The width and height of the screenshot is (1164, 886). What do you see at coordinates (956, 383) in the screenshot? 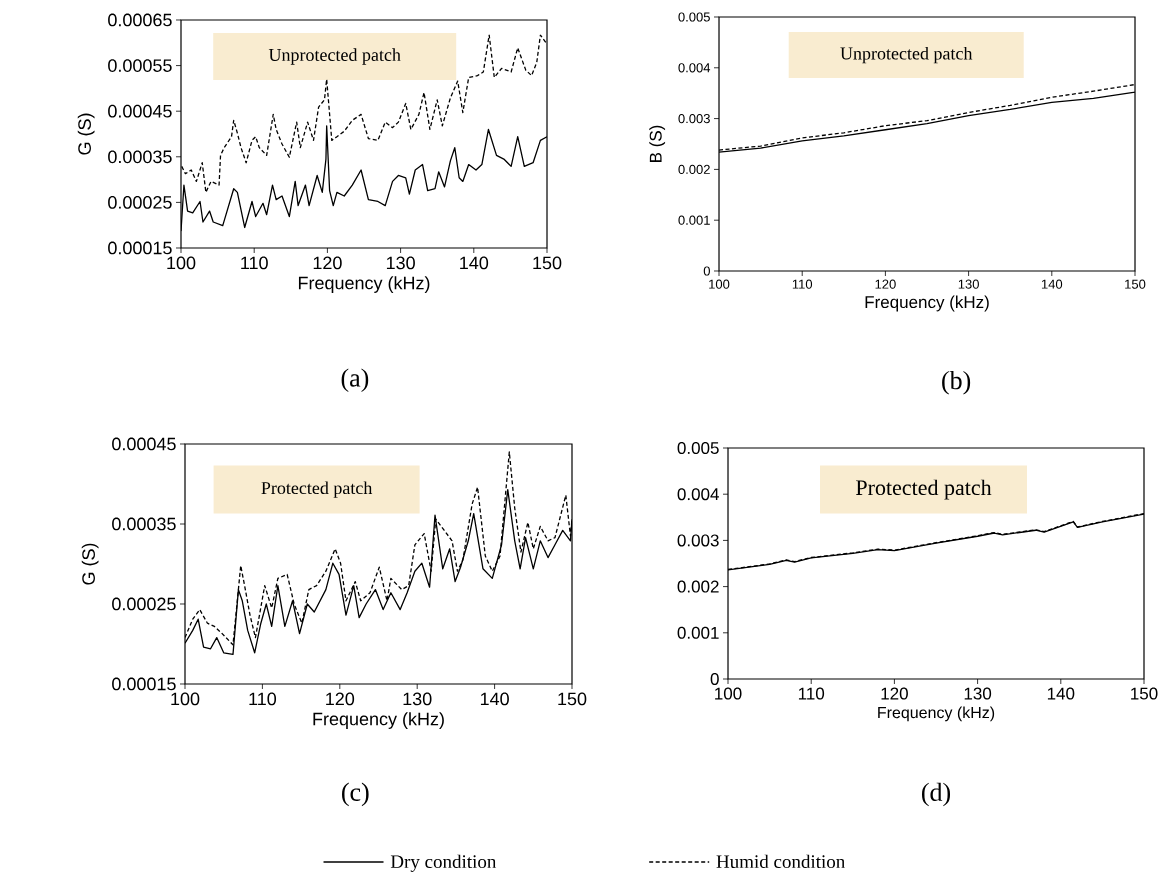
I see `text: (b)` at bounding box center [956, 383].